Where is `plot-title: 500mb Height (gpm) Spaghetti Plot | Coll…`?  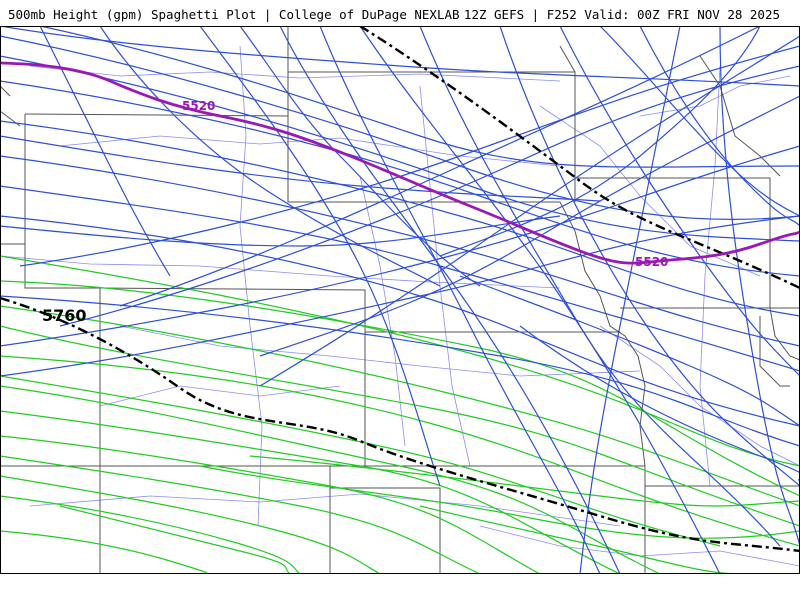
plot-title: 500mb Height (gpm) Spaghetti Plot | Coll… is located at coordinates (234, 14).